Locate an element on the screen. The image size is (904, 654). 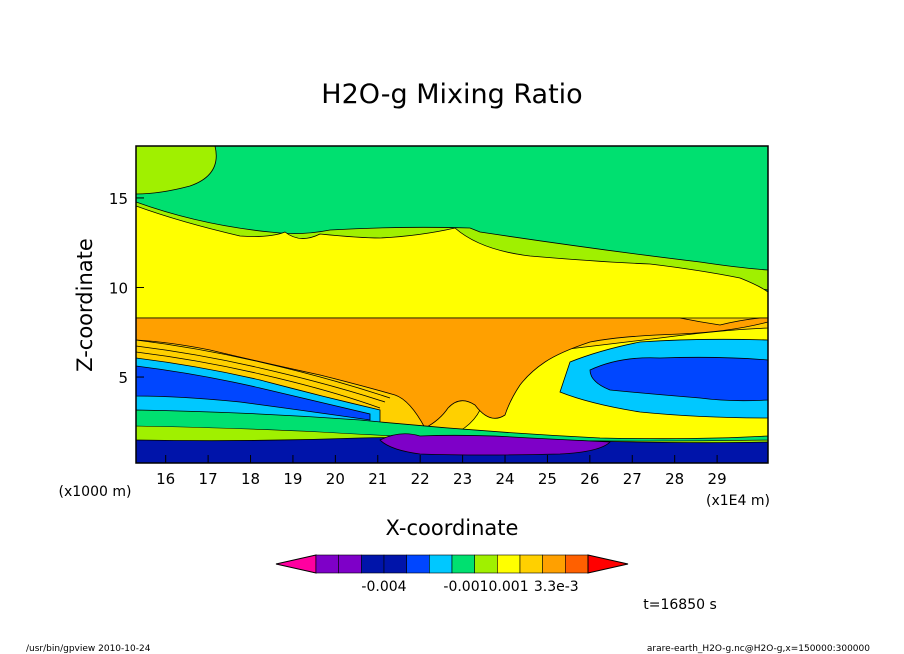
colorbar-label: 3.3e-3 is located at coordinates (556, 587).